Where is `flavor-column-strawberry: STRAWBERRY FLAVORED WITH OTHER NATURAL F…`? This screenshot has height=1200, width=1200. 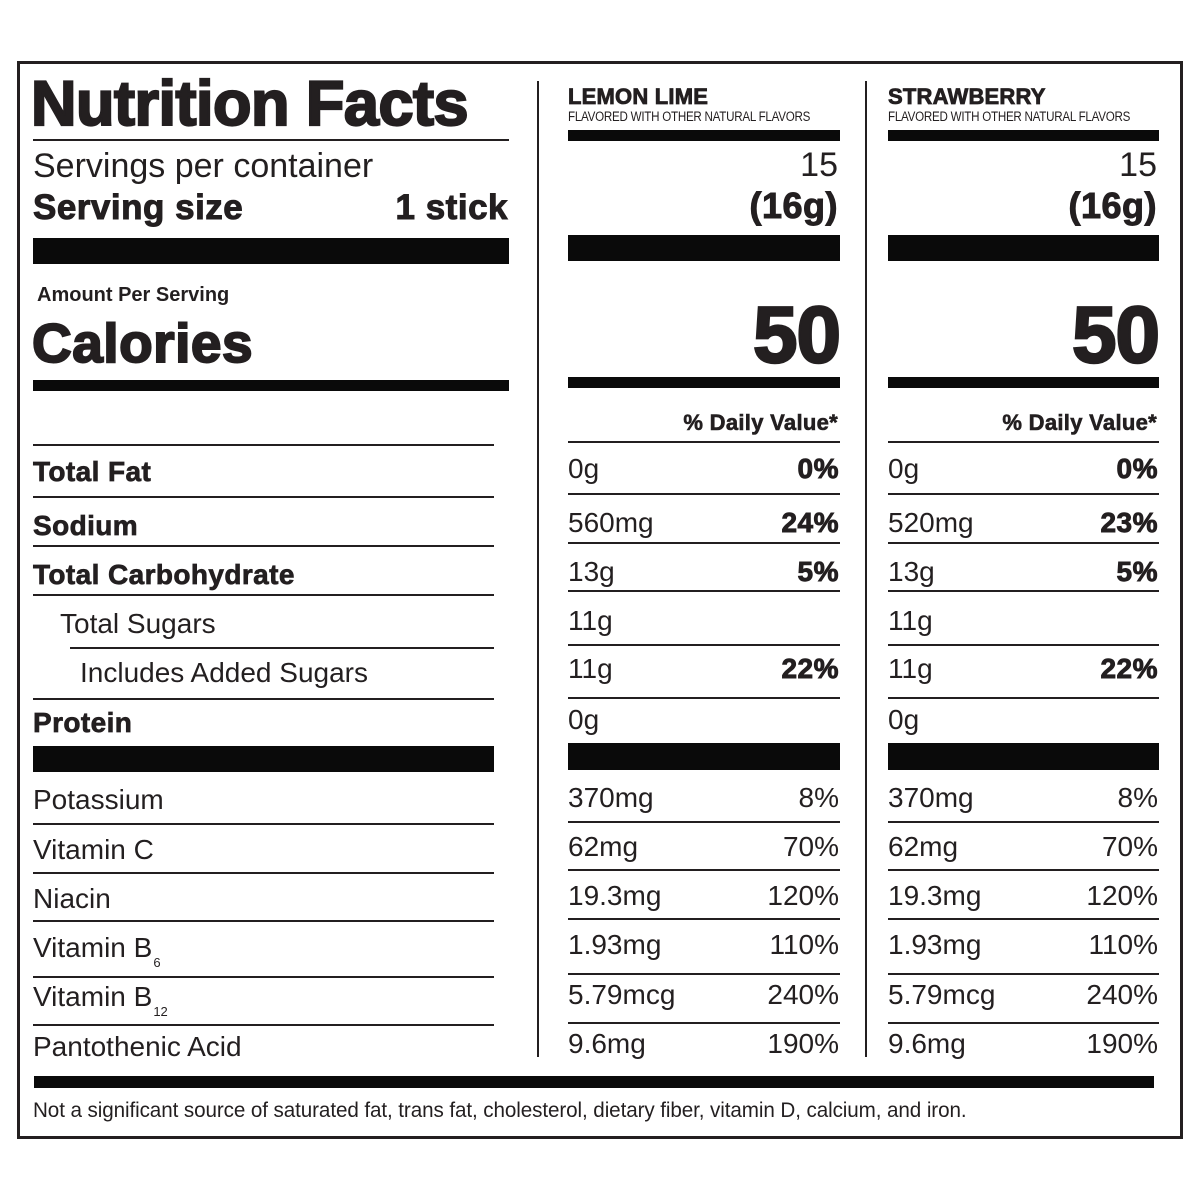
flavor-column-strawberry: STRAWBERRY FLAVORED WITH OTHER NATURAL F… is located at coordinates (1024, 104).